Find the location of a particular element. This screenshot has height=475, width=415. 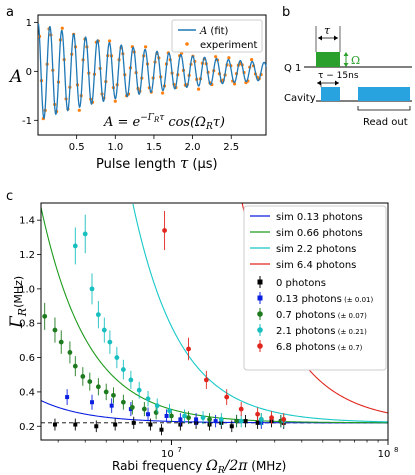

q1-label: Q 1 is located at coordinates (292, 68).